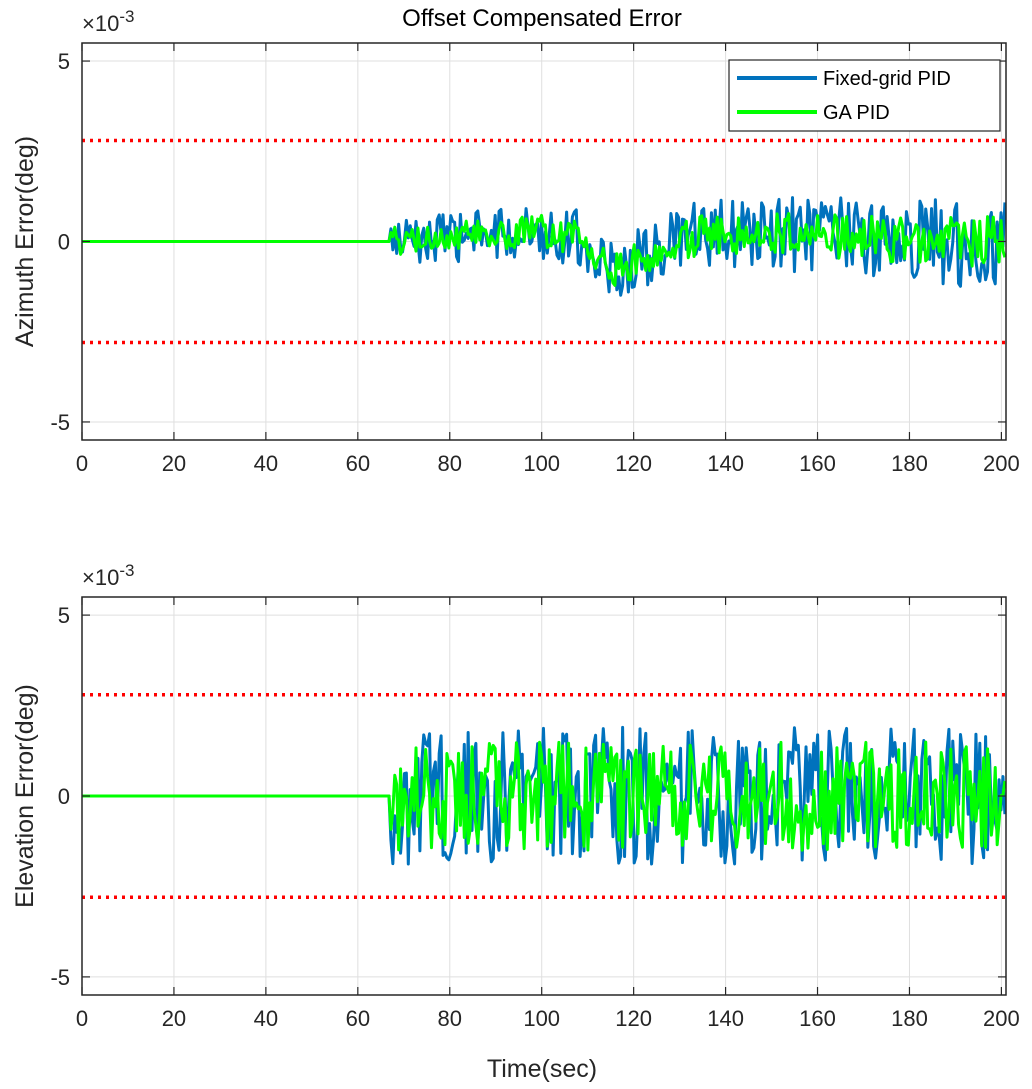  Describe the element at coordinates (25, 796) in the screenshot. I see `y-axis-label: Elevation Error(deg)` at that location.